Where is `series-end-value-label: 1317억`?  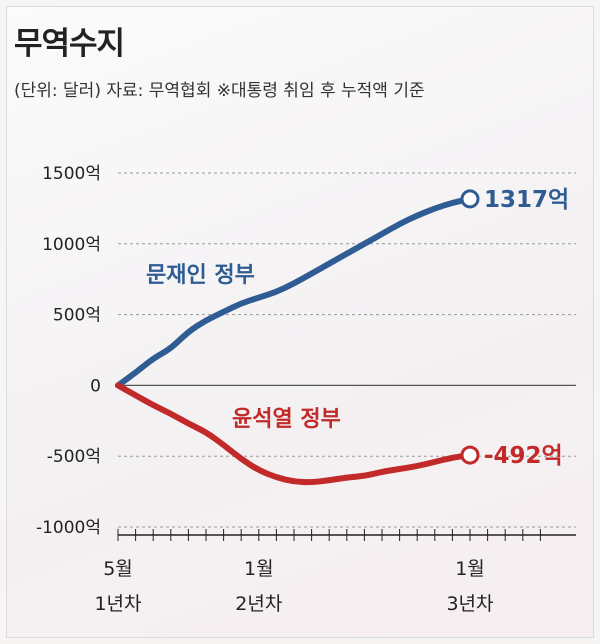 series-end-value-label: 1317억 is located at coordinates (526, 200).